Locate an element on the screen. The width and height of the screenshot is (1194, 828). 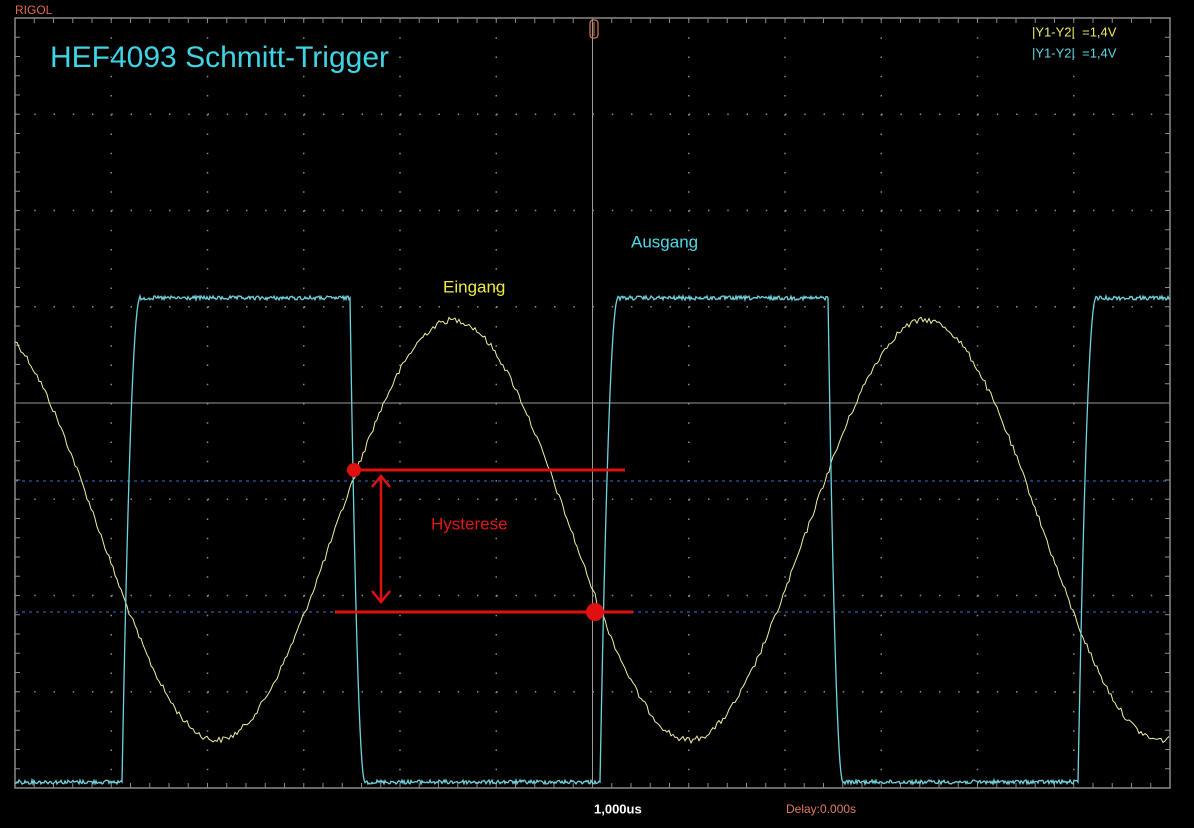
hysteresis-label: Hysterese is located at coordinates (469, 523).